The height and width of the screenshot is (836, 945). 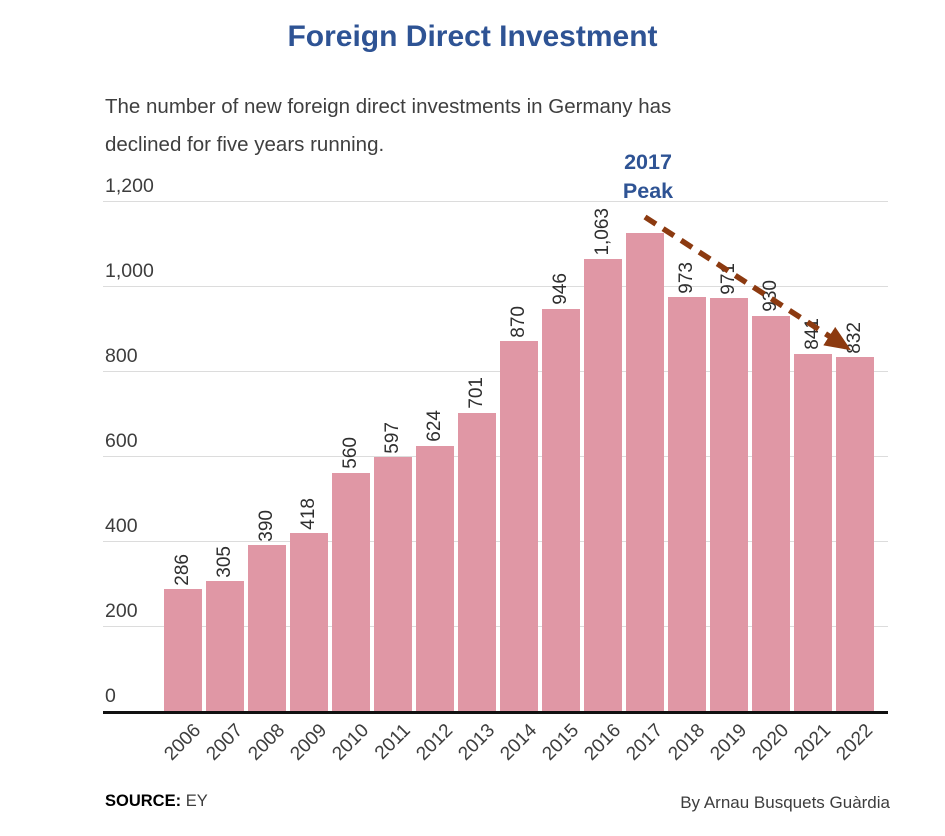 I want to click on bar-2010, so click(x=351, y=592).